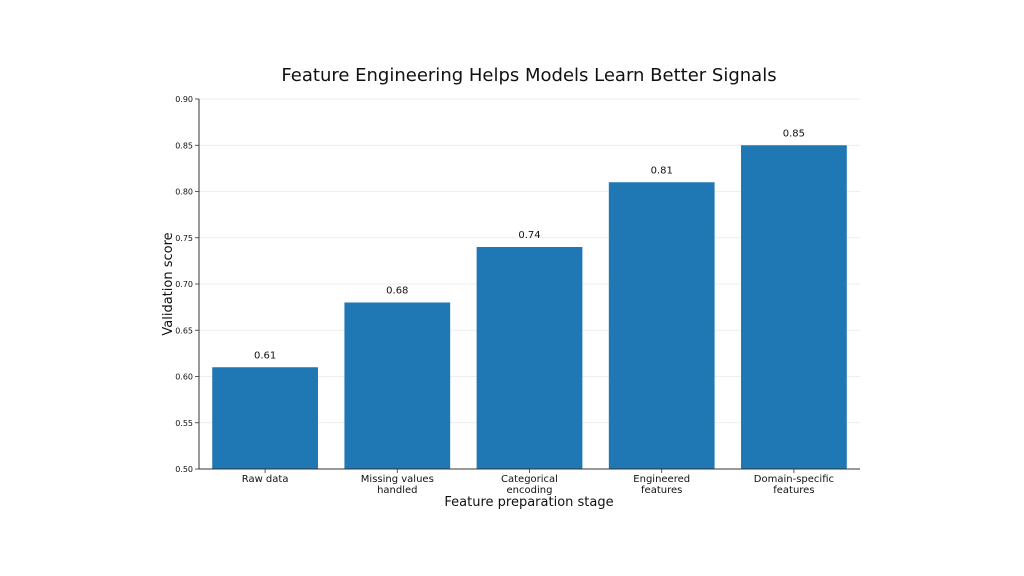  What do you see at coordinates (184, 238) in the screenshot?
I see `y-tick-label: 0.75` at bounding box center [184, 238].